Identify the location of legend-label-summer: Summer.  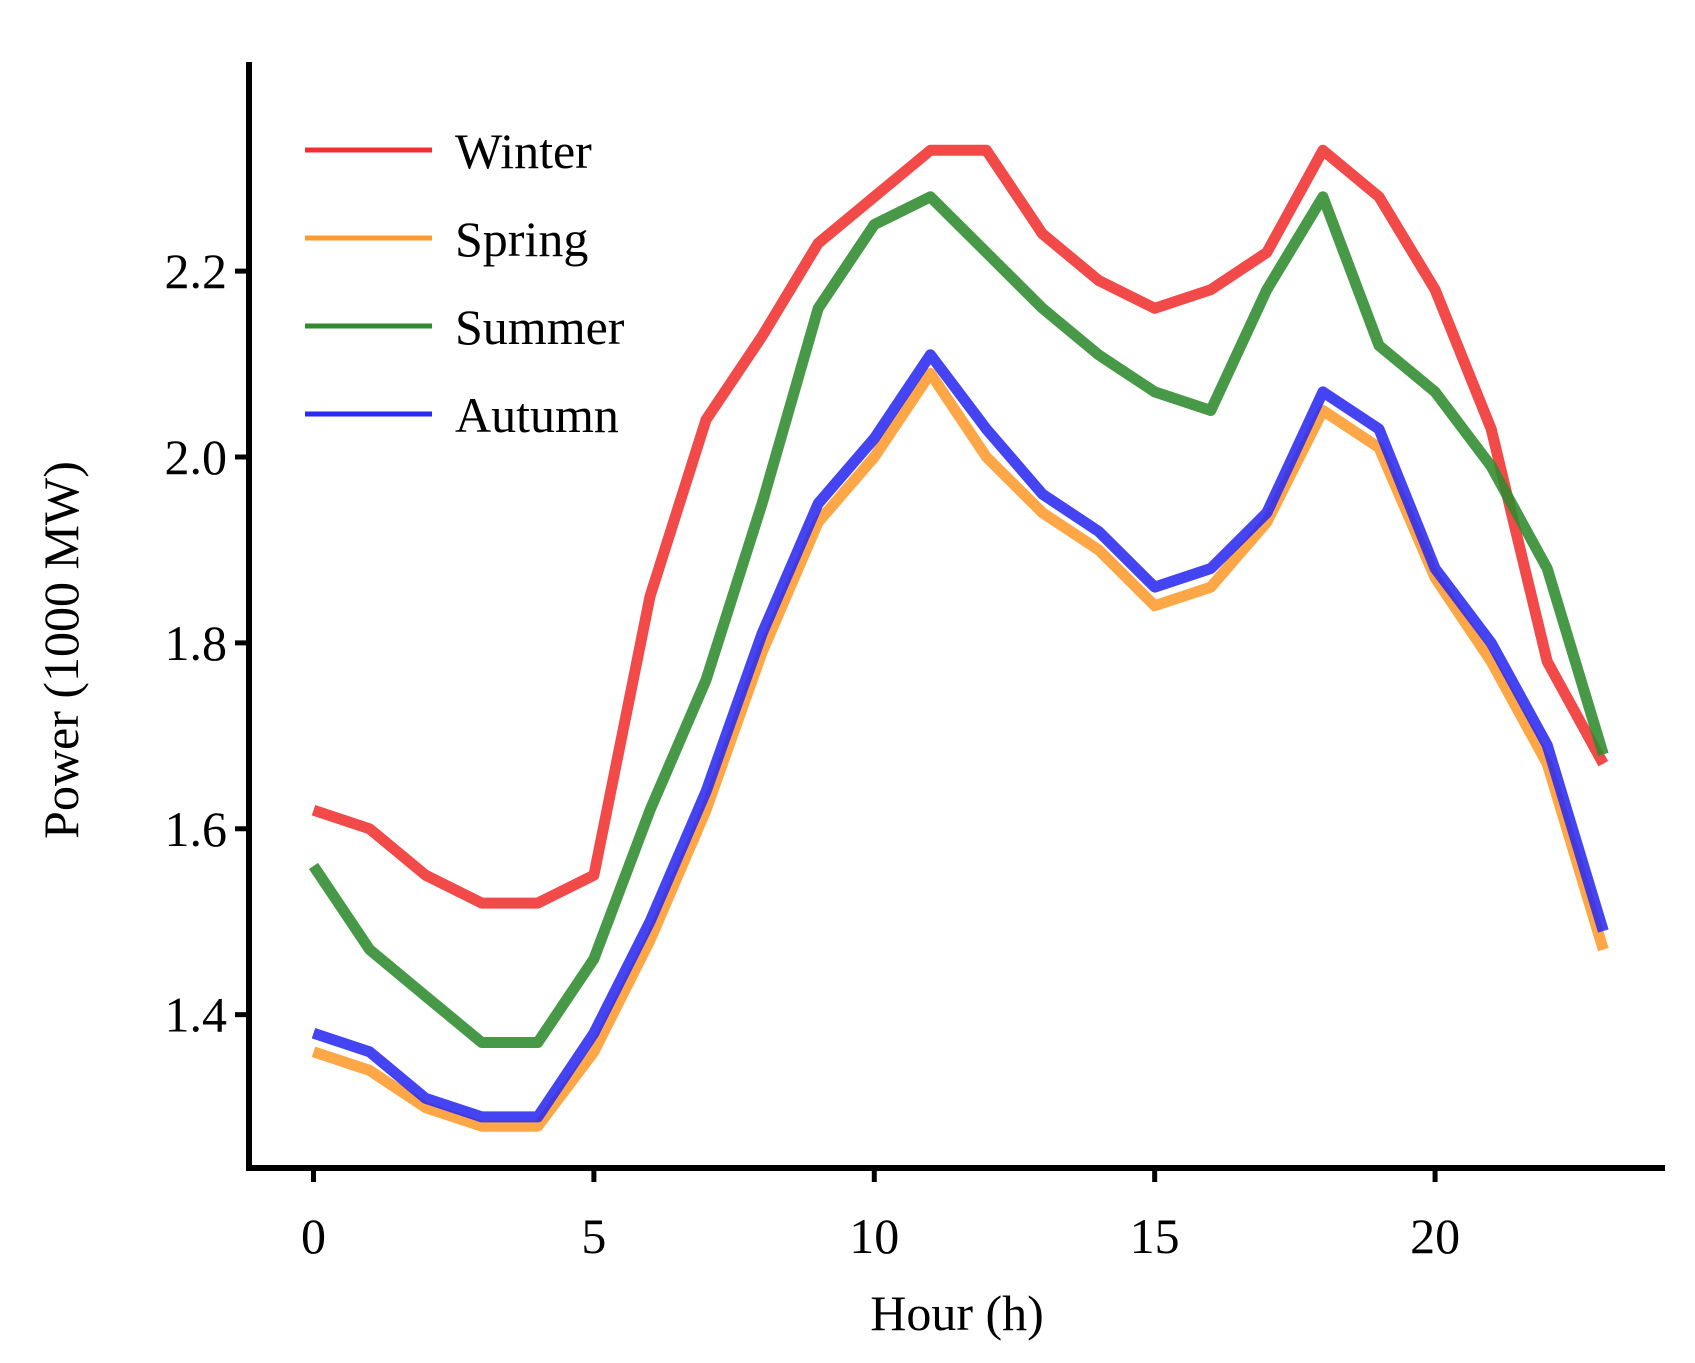
(540, 327).